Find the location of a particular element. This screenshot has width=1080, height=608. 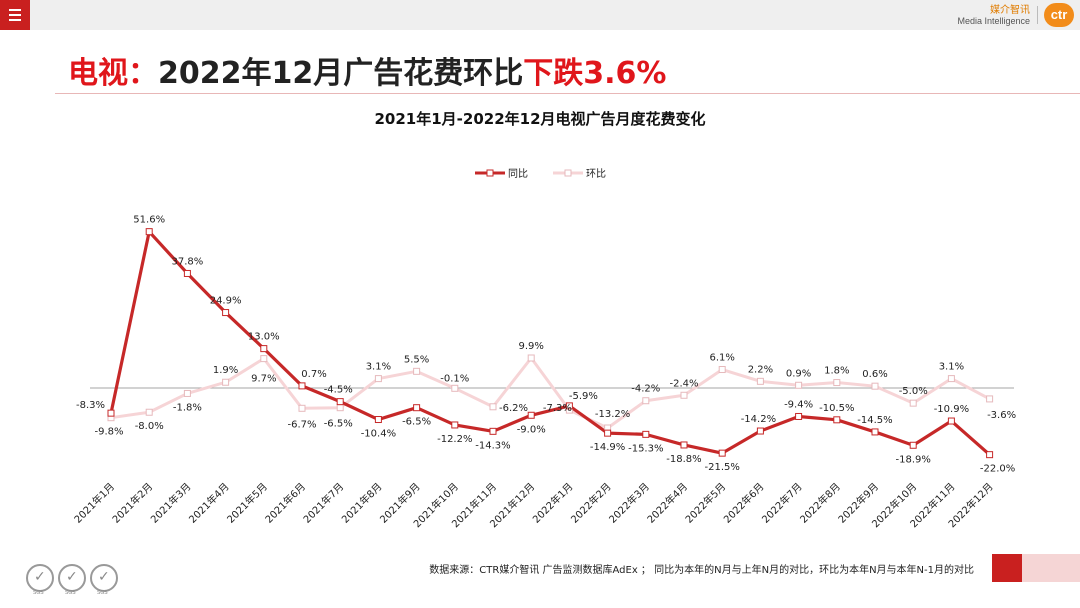

yoy-data-label: -5.9% is located at coordinates (583, 396).